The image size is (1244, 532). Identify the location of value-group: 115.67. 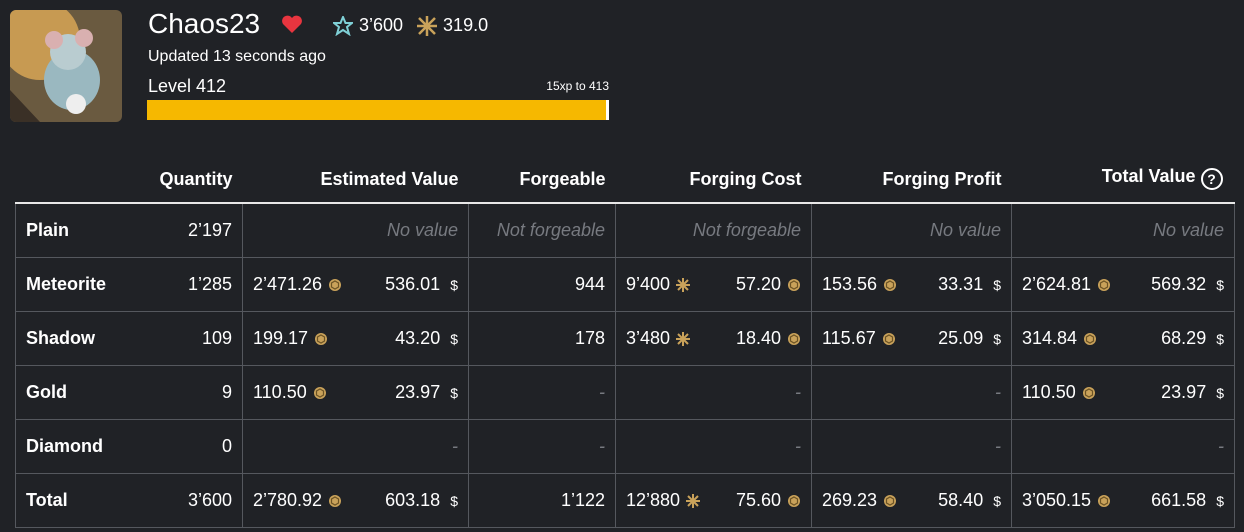
(859, 338).